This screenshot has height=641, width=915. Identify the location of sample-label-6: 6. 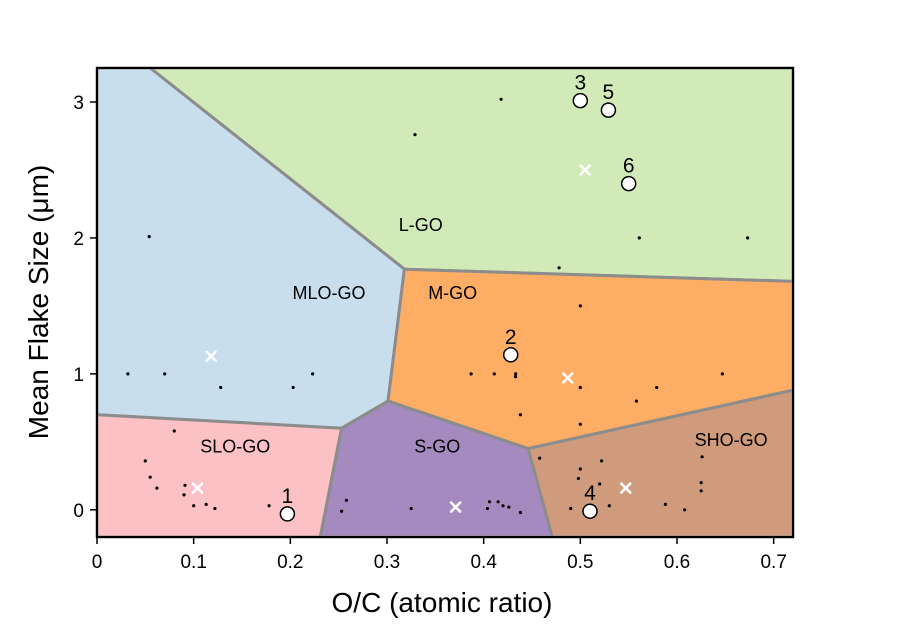
(629, 166).